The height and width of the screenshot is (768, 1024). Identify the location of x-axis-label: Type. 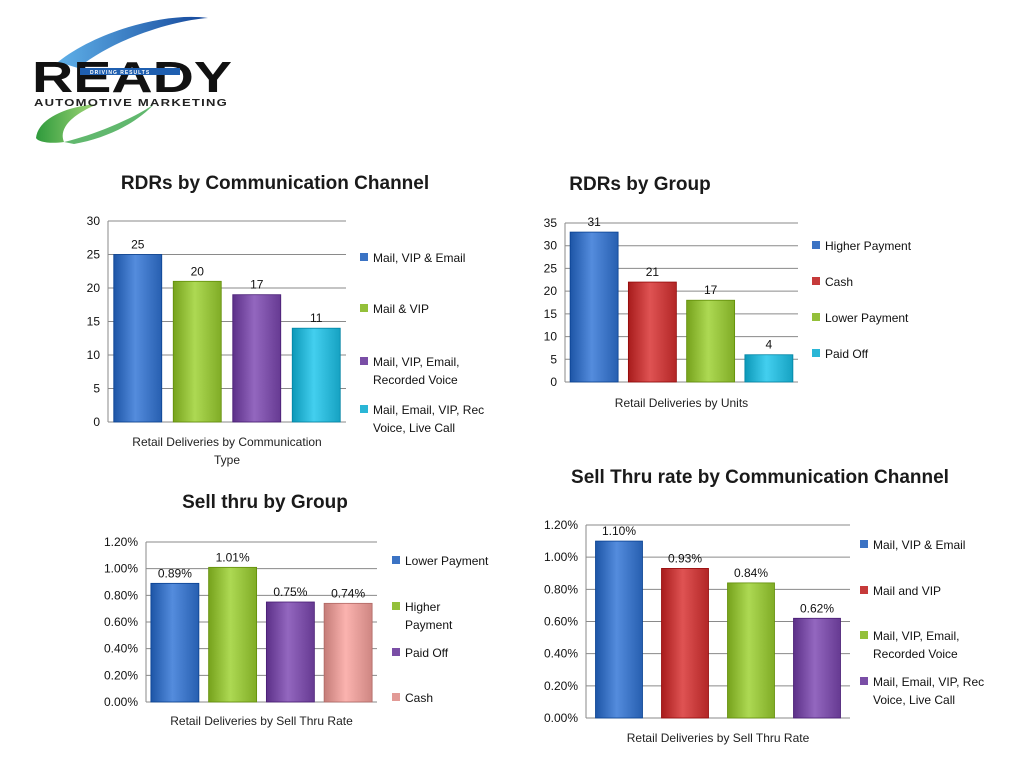
(227, 460).